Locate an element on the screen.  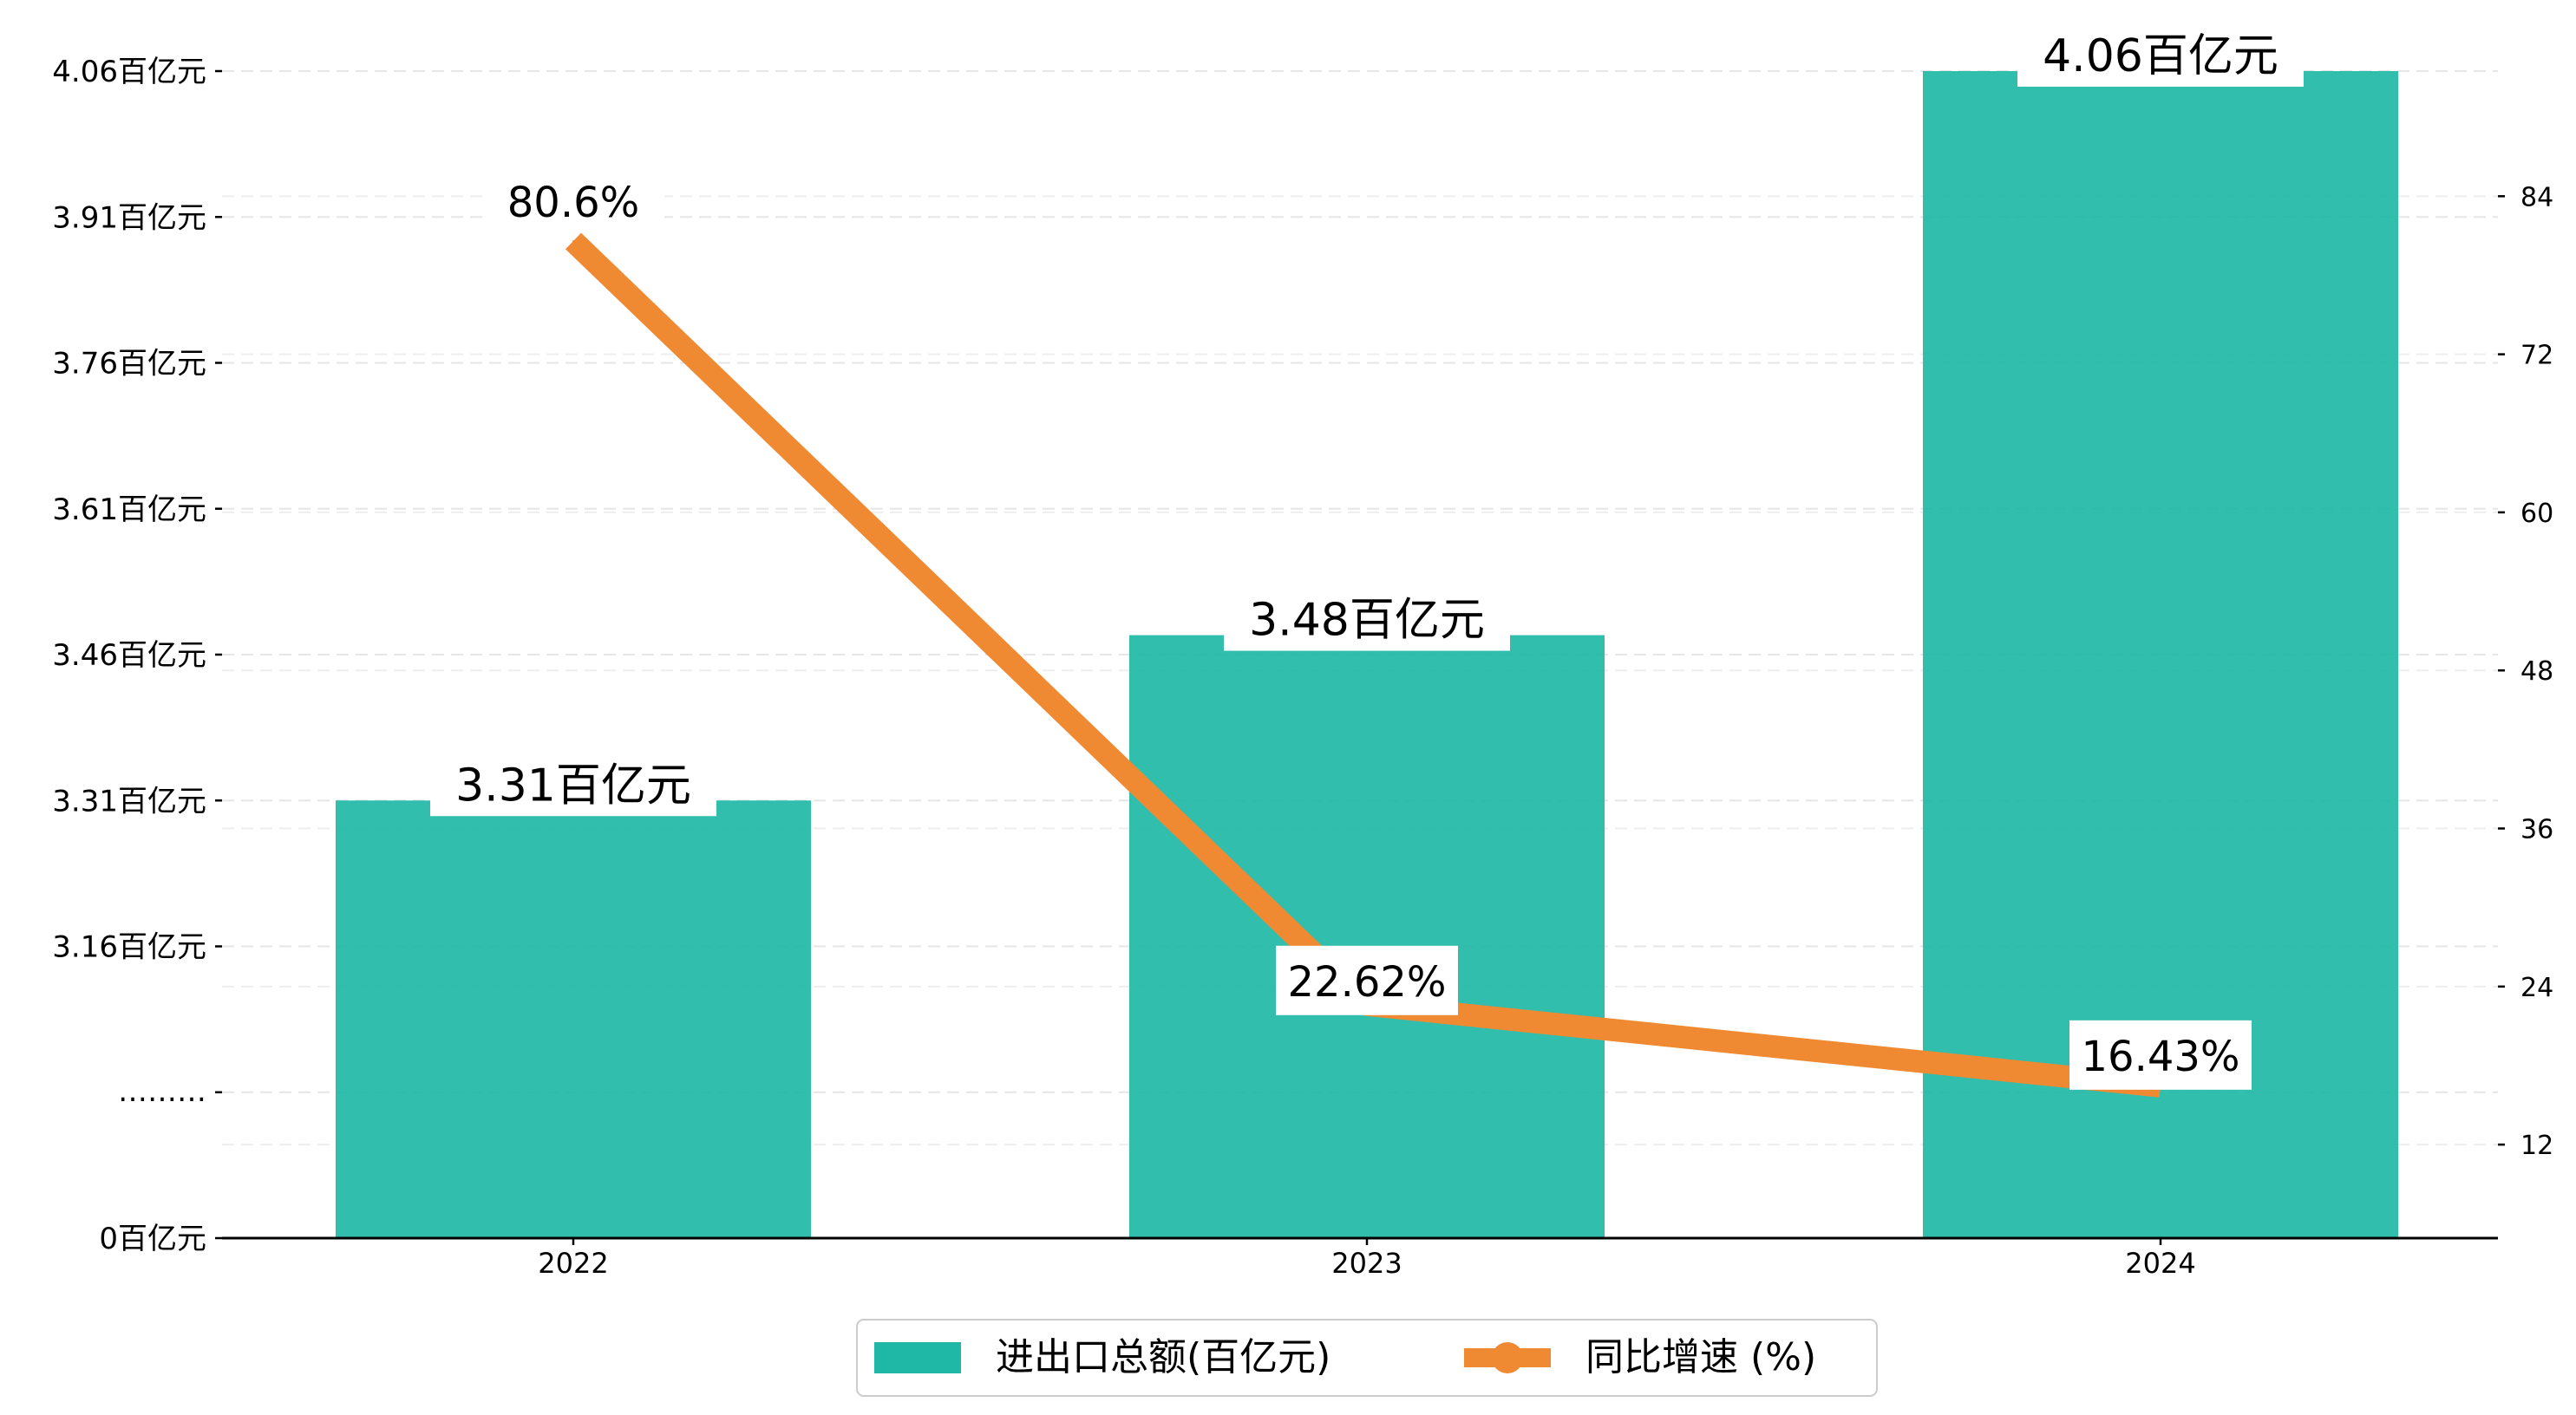
left-tick-label: 0百亿元 is located at coordinates (152, 1239).